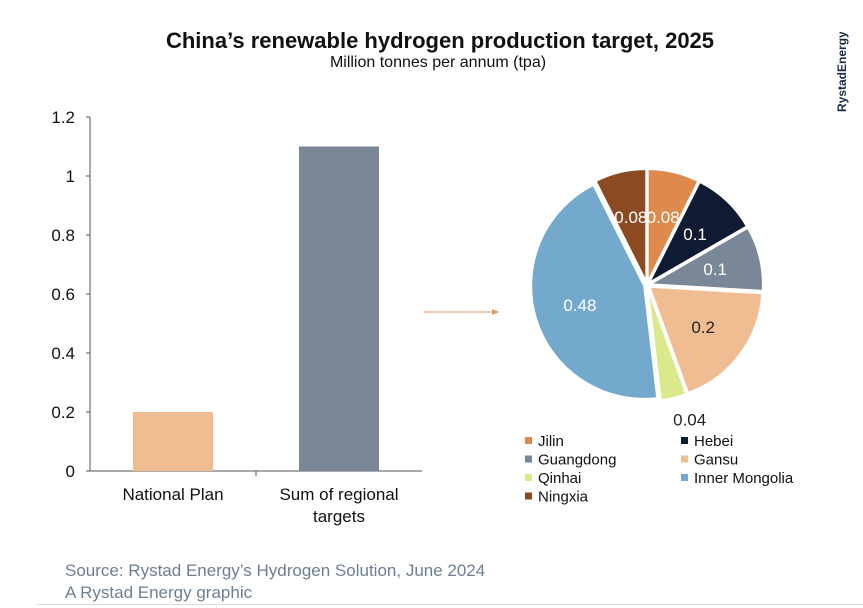 The width and height of the screenshot is (863, 608). I want to click on x-tick-label: Sum of regional, so click(338, 494).